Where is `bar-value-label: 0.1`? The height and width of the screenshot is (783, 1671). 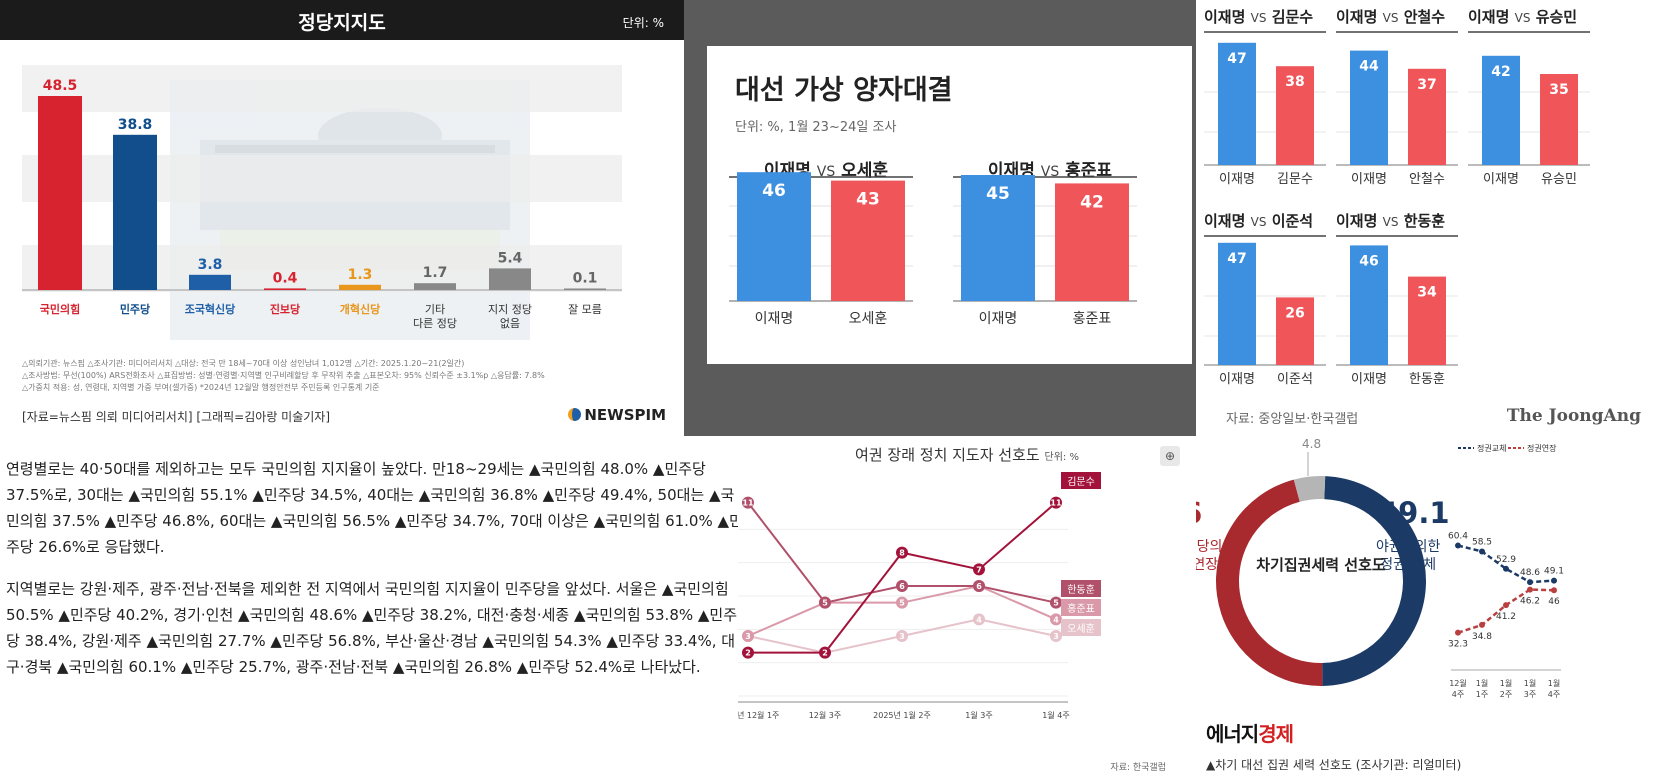
bar-value-label: 0.1 is located at coordinates (585, 279).